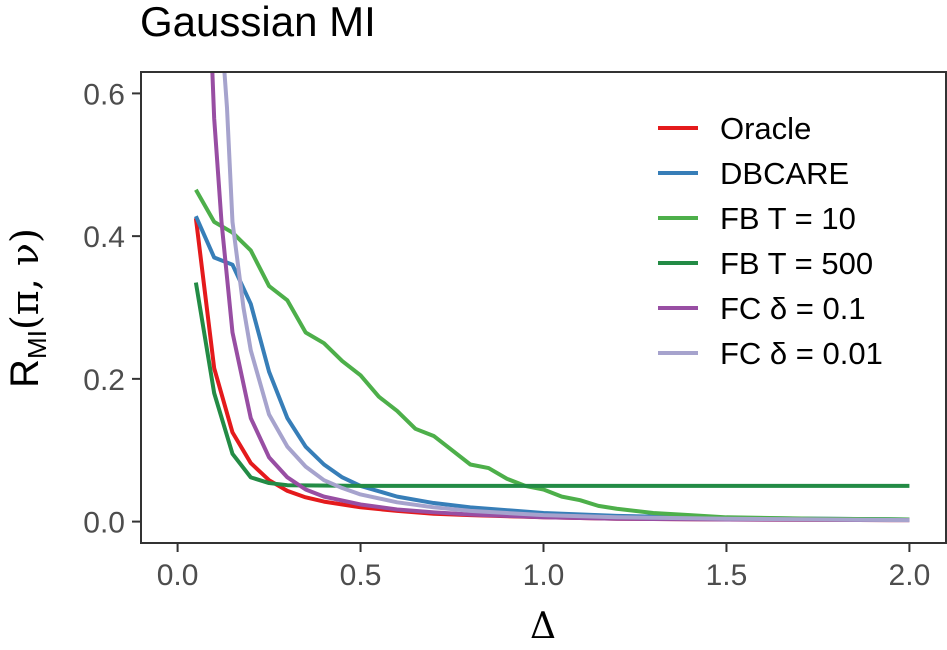 This screenshot has height=650, width=947. Describe the element at coordinates (361, 575) in the screenshot. I see `x-tick-label: 0.5` at that location.